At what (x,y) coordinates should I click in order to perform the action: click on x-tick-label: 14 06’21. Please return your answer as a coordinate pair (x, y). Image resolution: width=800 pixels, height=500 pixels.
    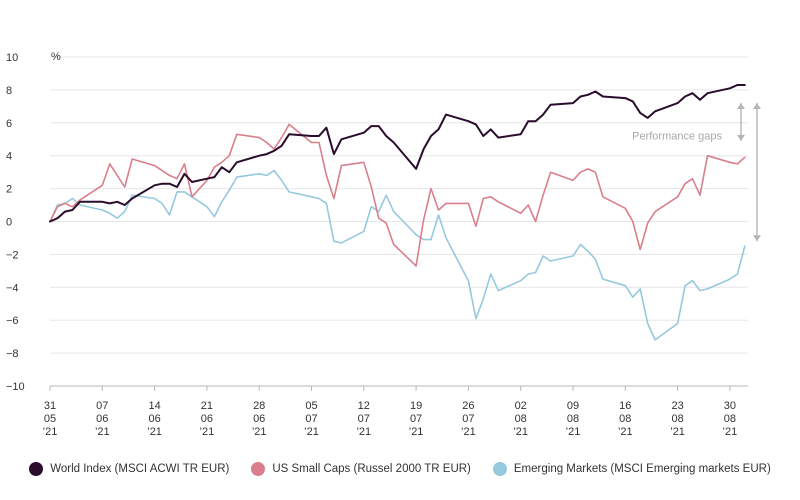
    Looking at the image, I should click on (154, 419).